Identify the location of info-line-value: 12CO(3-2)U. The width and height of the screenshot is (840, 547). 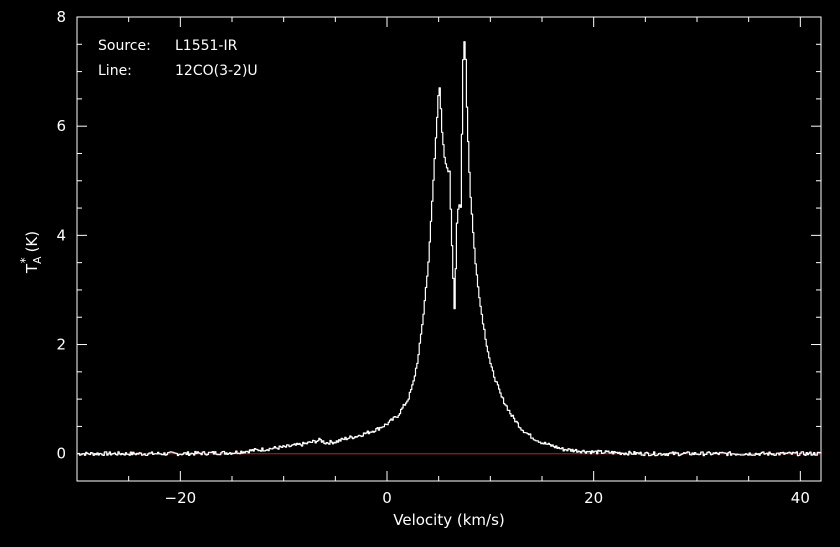
(216, 71).